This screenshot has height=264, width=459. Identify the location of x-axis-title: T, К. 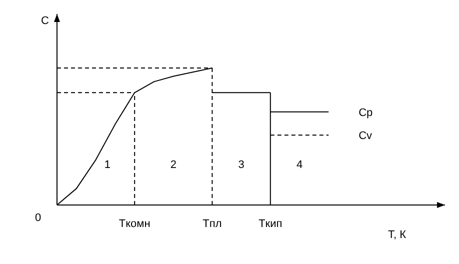
(397, 235).